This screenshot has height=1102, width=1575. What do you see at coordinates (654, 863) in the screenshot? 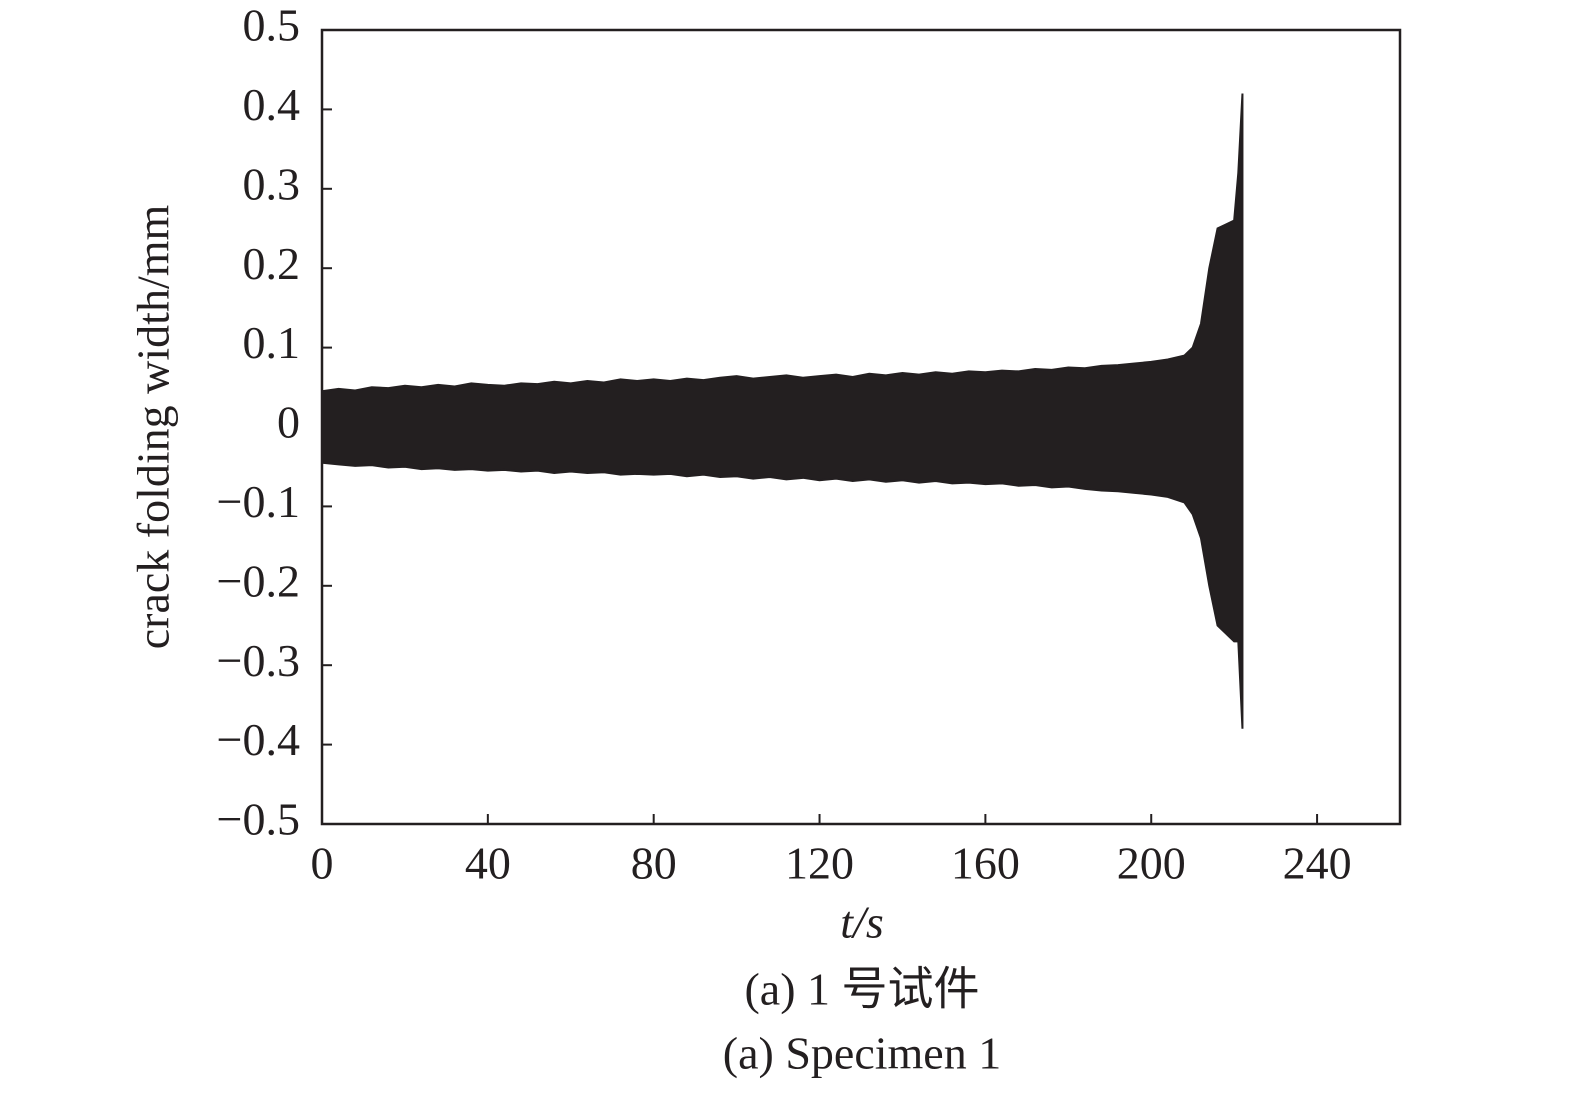
I see `x-tick-label: 80` at bounding box center [654, 863].